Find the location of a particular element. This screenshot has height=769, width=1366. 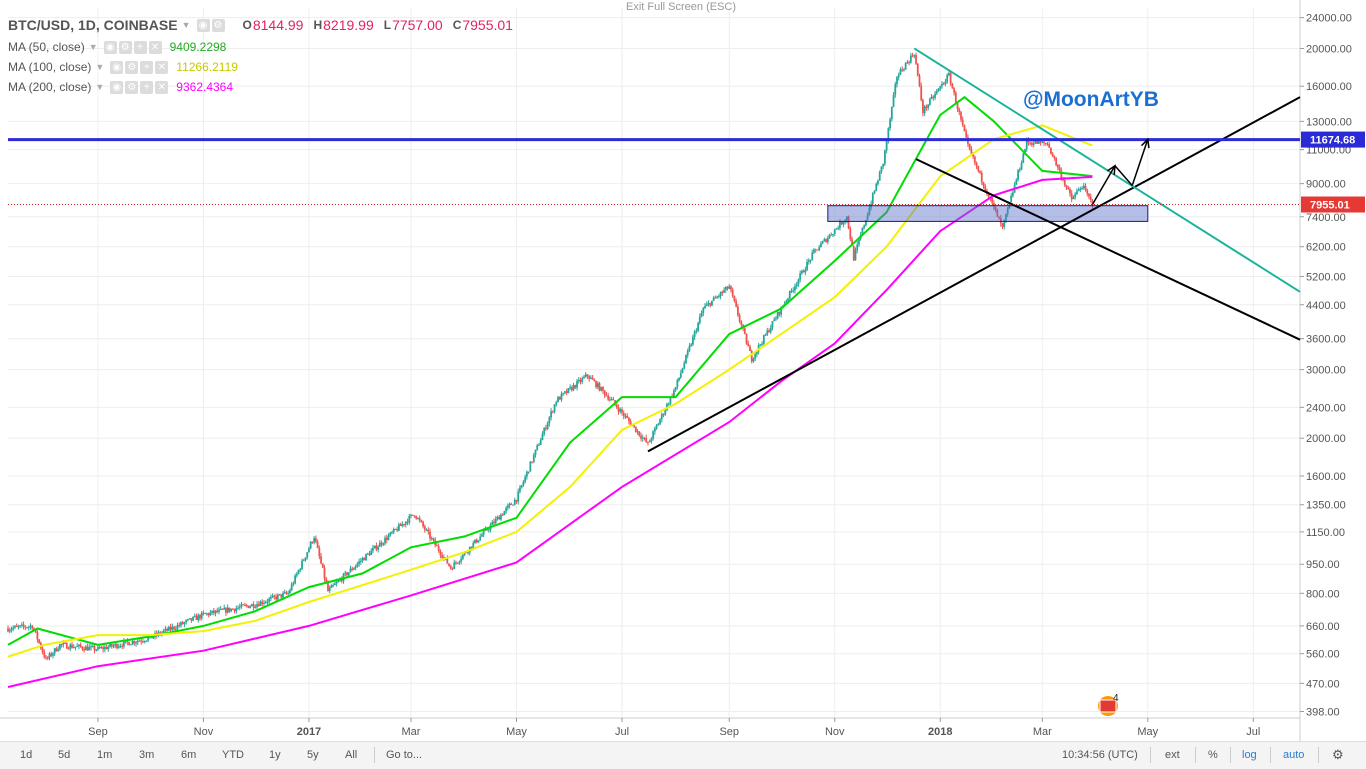

ma200-dropdown-icon: ▼ is located at coordinates (100, 87).